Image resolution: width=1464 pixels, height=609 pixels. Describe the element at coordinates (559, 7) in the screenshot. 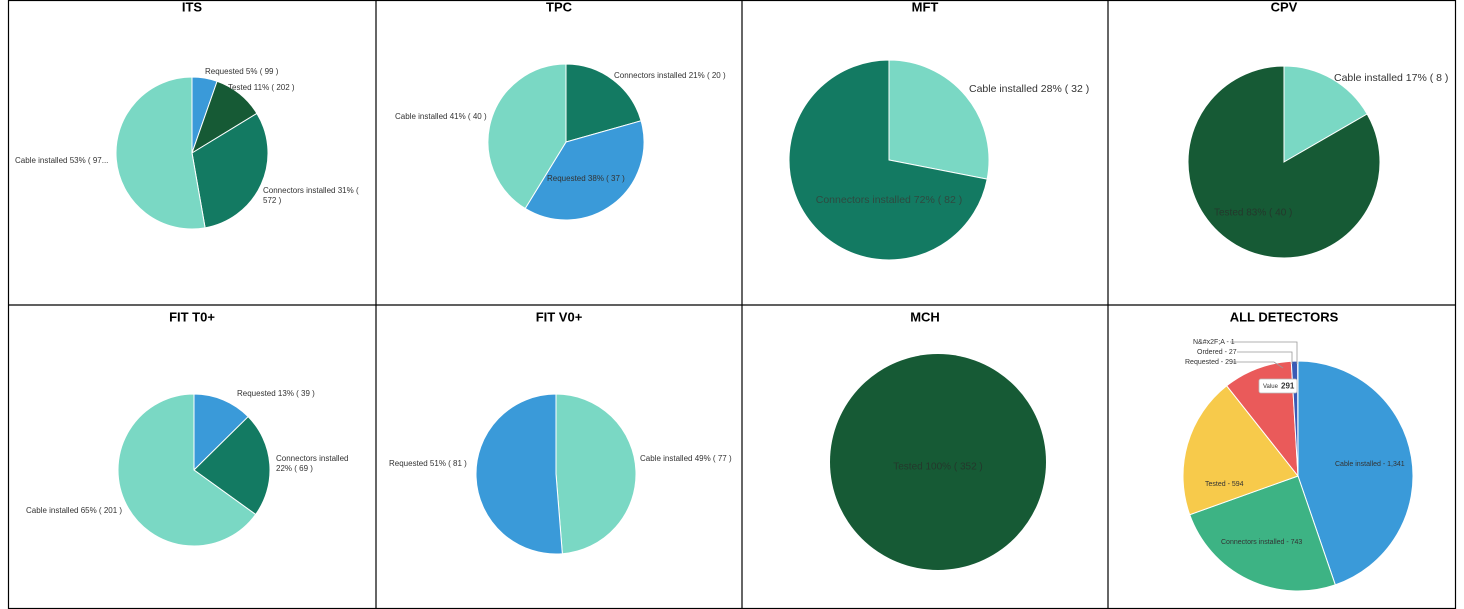

I see `chart-title: TPC` at that location.